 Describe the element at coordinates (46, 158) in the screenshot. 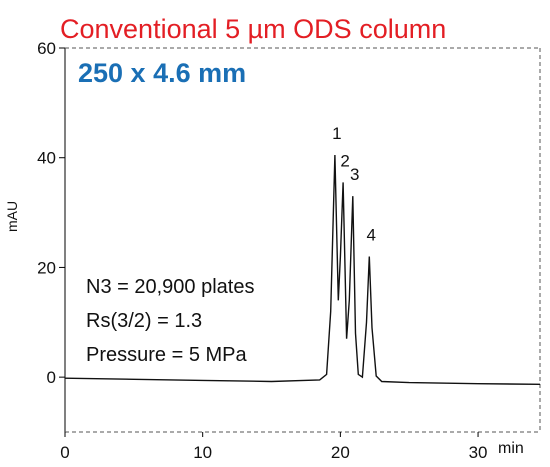

I see `y-tick-label: 40` at that location.